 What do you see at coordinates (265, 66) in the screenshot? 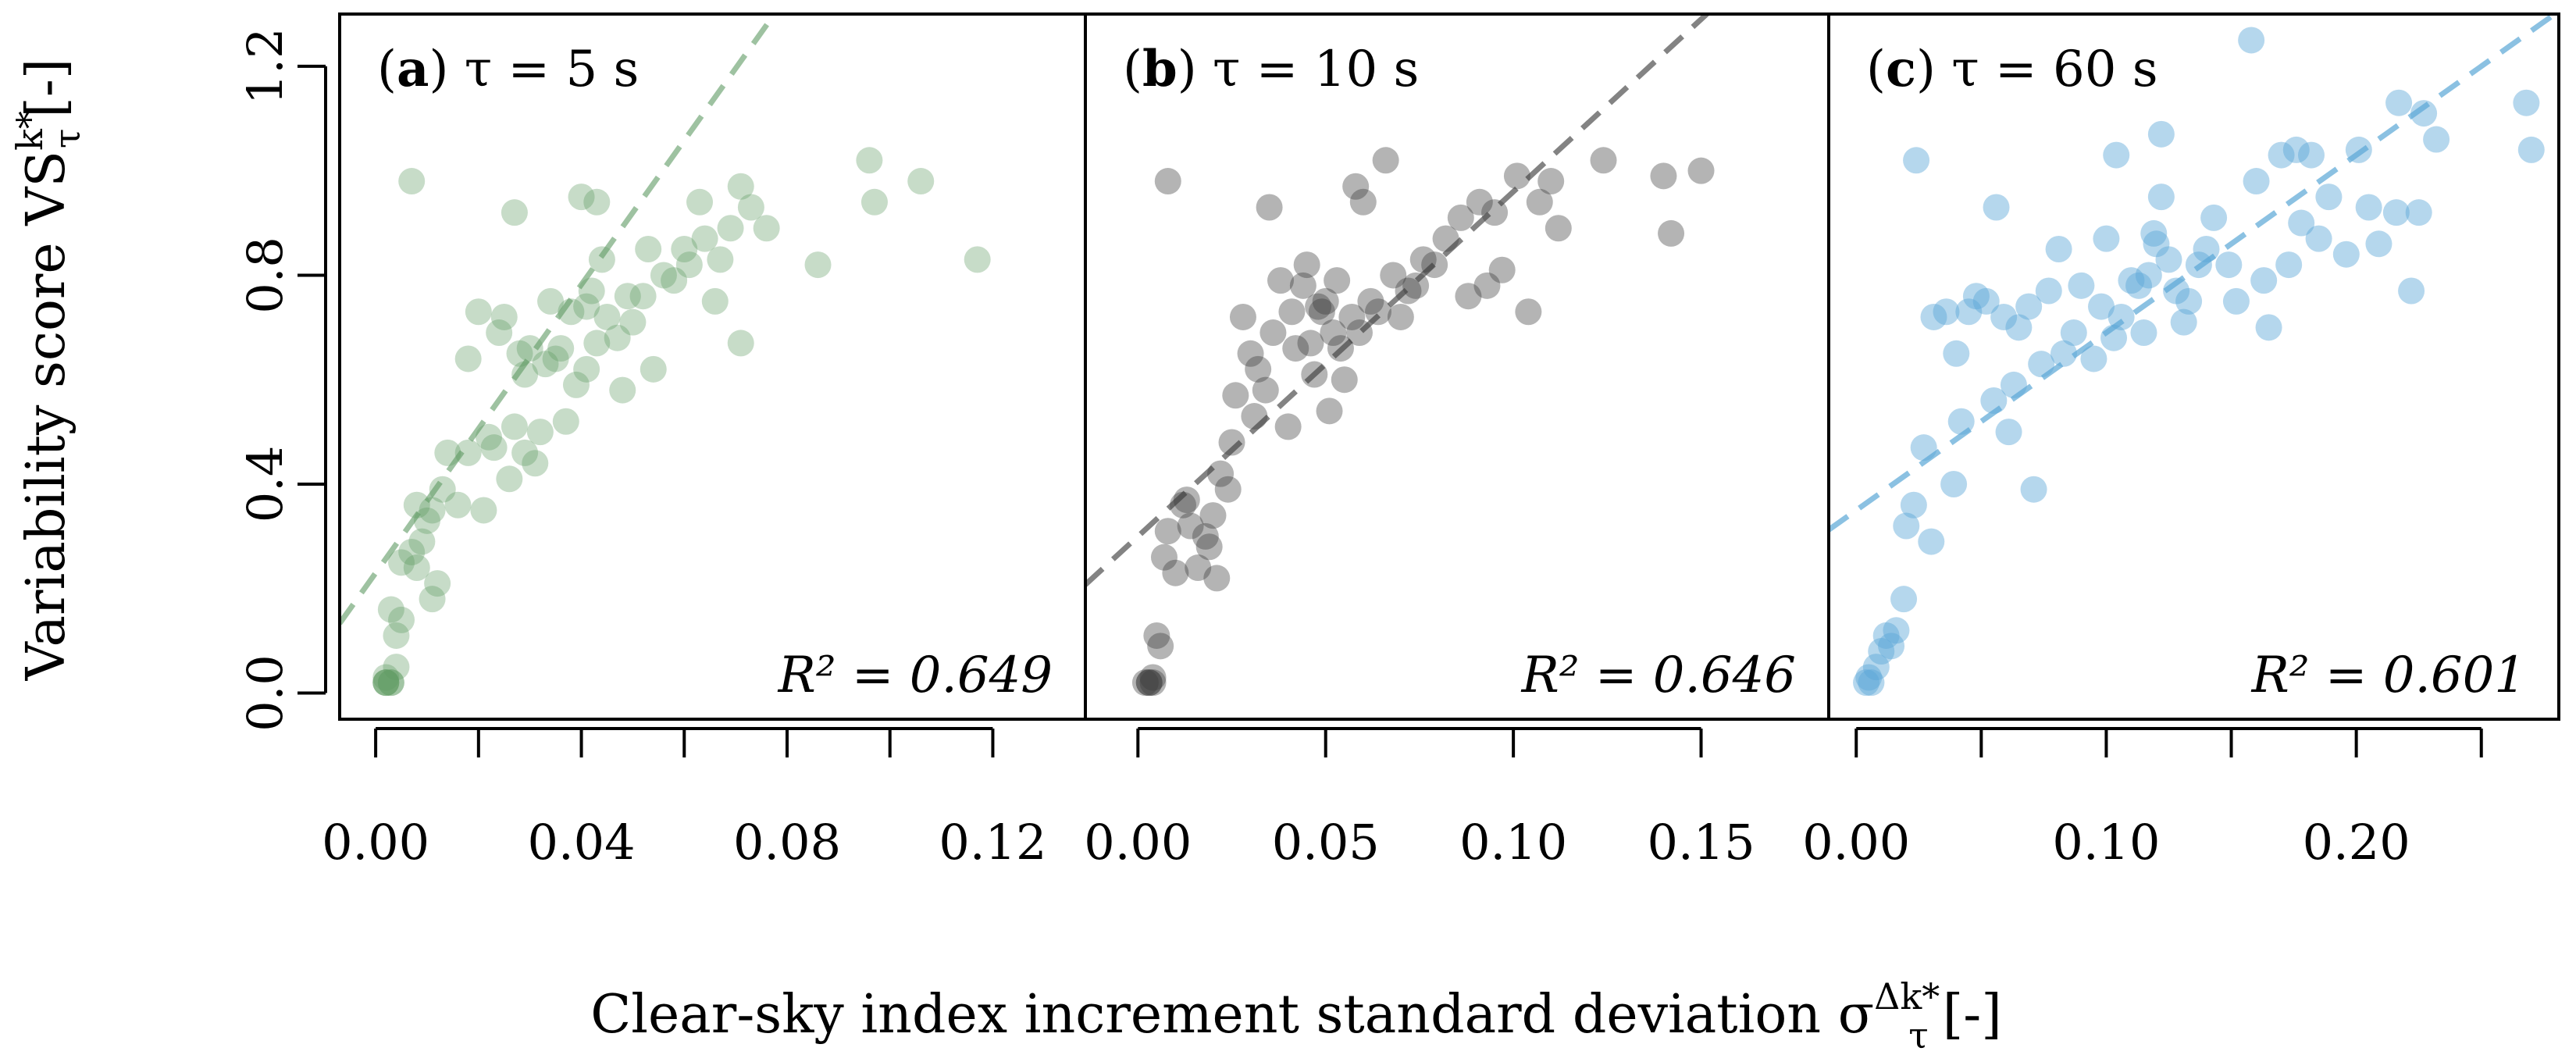
I see `y-tick-label: 1.2` at bounding box center [265, 66].